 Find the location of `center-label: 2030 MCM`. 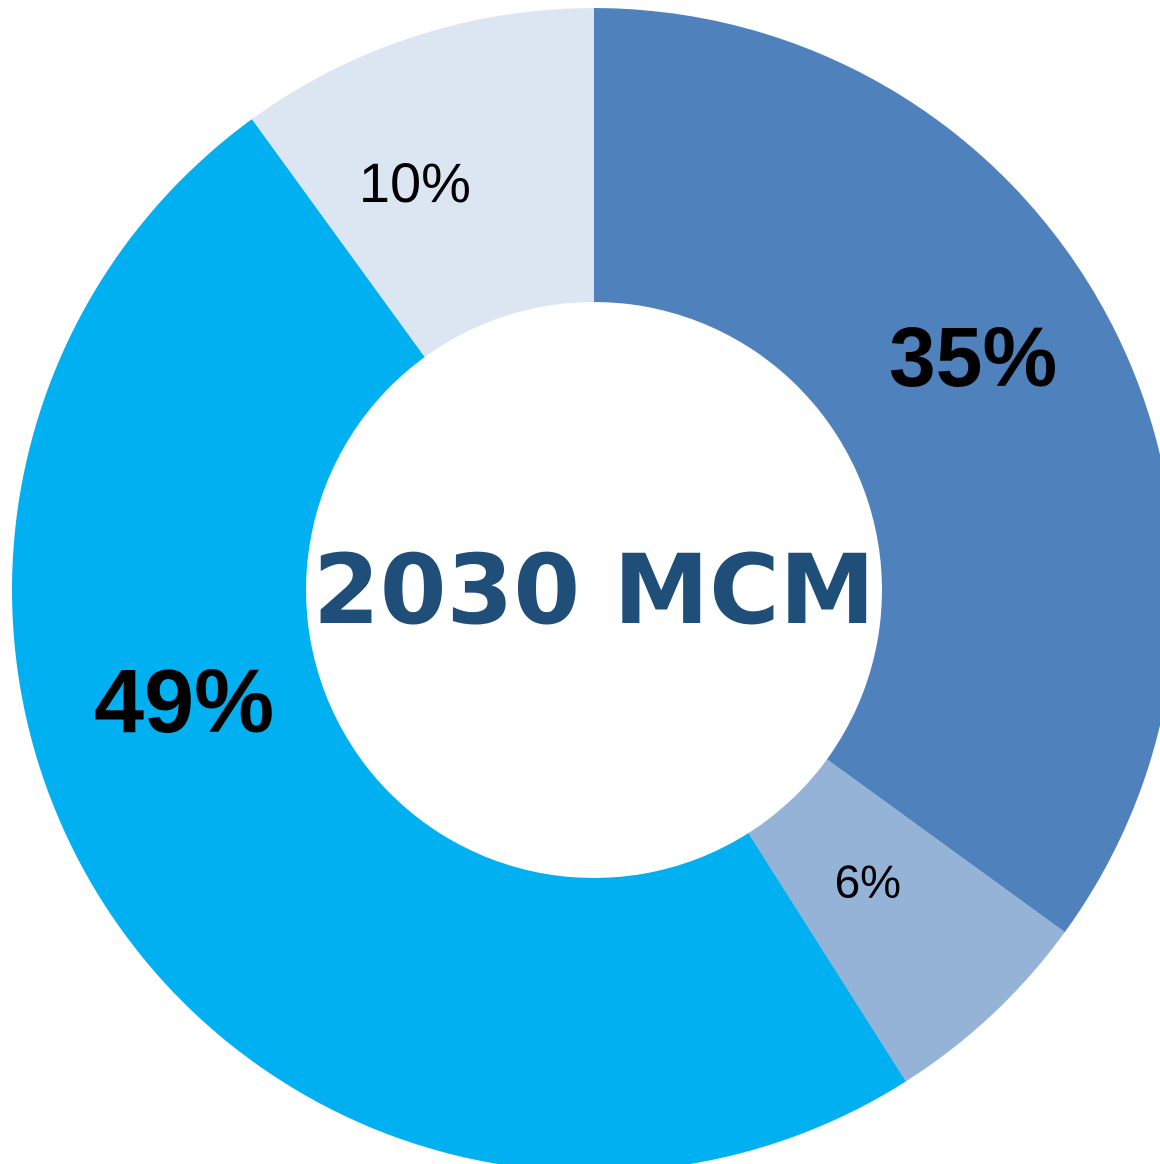

center-label: 2030 MCM is located at coordinates (594, 590).